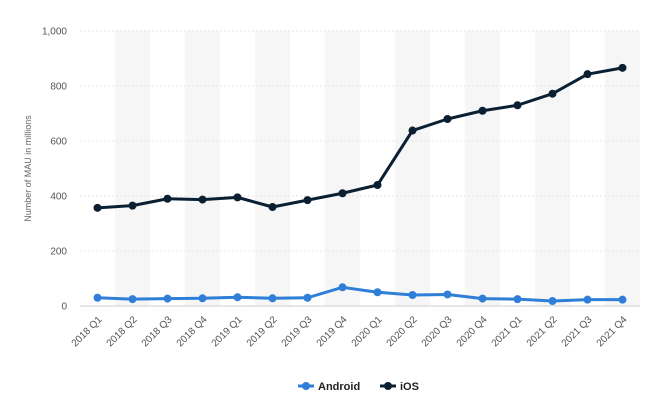 The height and width of the screenshot is (410, 661). Describe the element at coordinates (54, 32) in the screenshot. I see `y-tick-label: 1,000` at that location.